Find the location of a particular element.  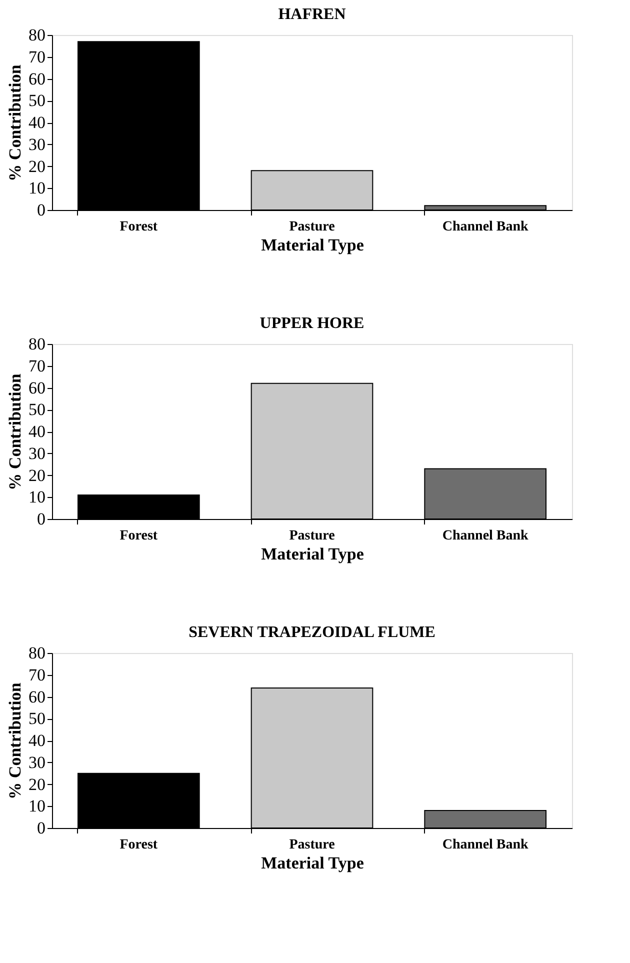

chart-title: SEVERN TRAPEZOIDAL FLUME is located at coordinates (312, 632).